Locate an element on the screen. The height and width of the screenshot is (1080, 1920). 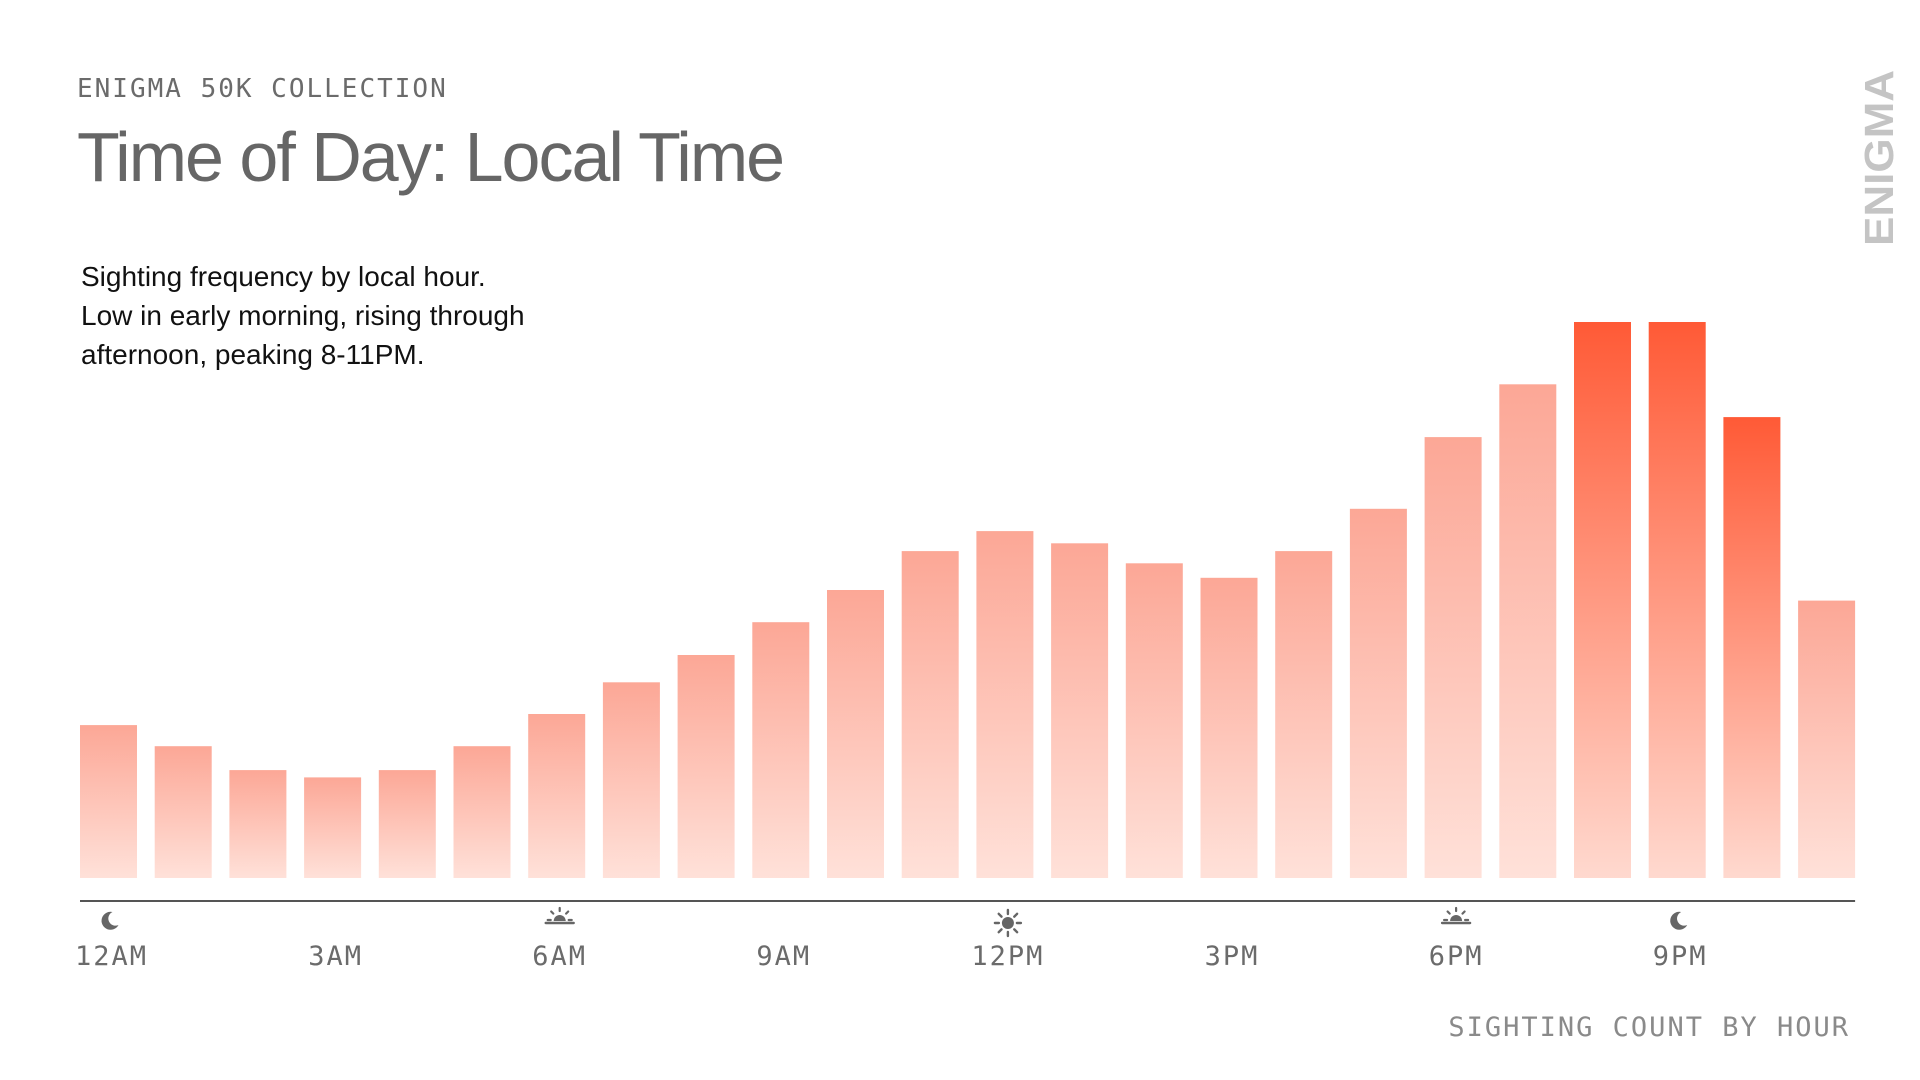
x-tick: 9PM is located at coordinates (1680, 941).